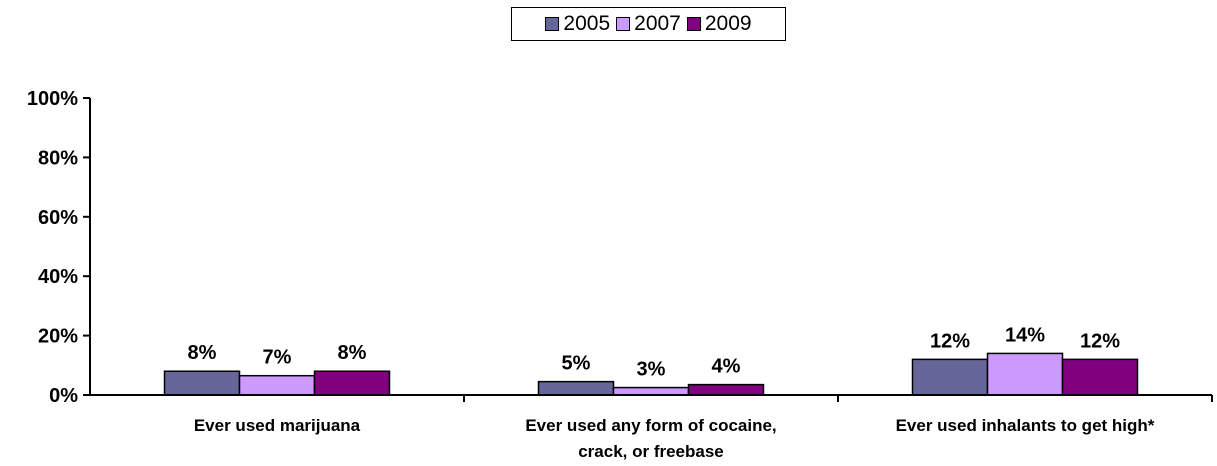 This screenshot has height=466, width=1217. Describe the element at coordinates (1100, 341) in the screenshot. I see `data-label-2009-cat3: 12%` at that location.